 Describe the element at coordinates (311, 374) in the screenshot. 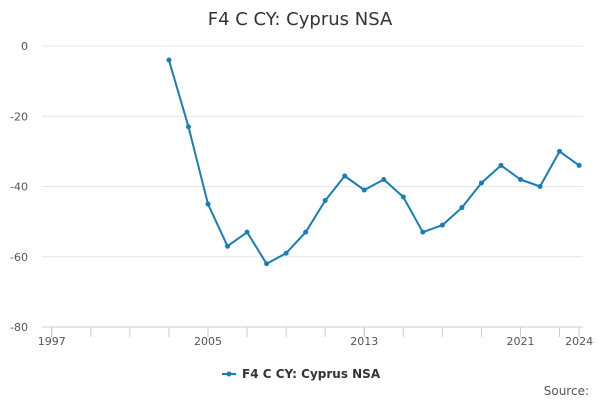

I see `legend-label: F4 C CY: Cyprus NSA` at that location.